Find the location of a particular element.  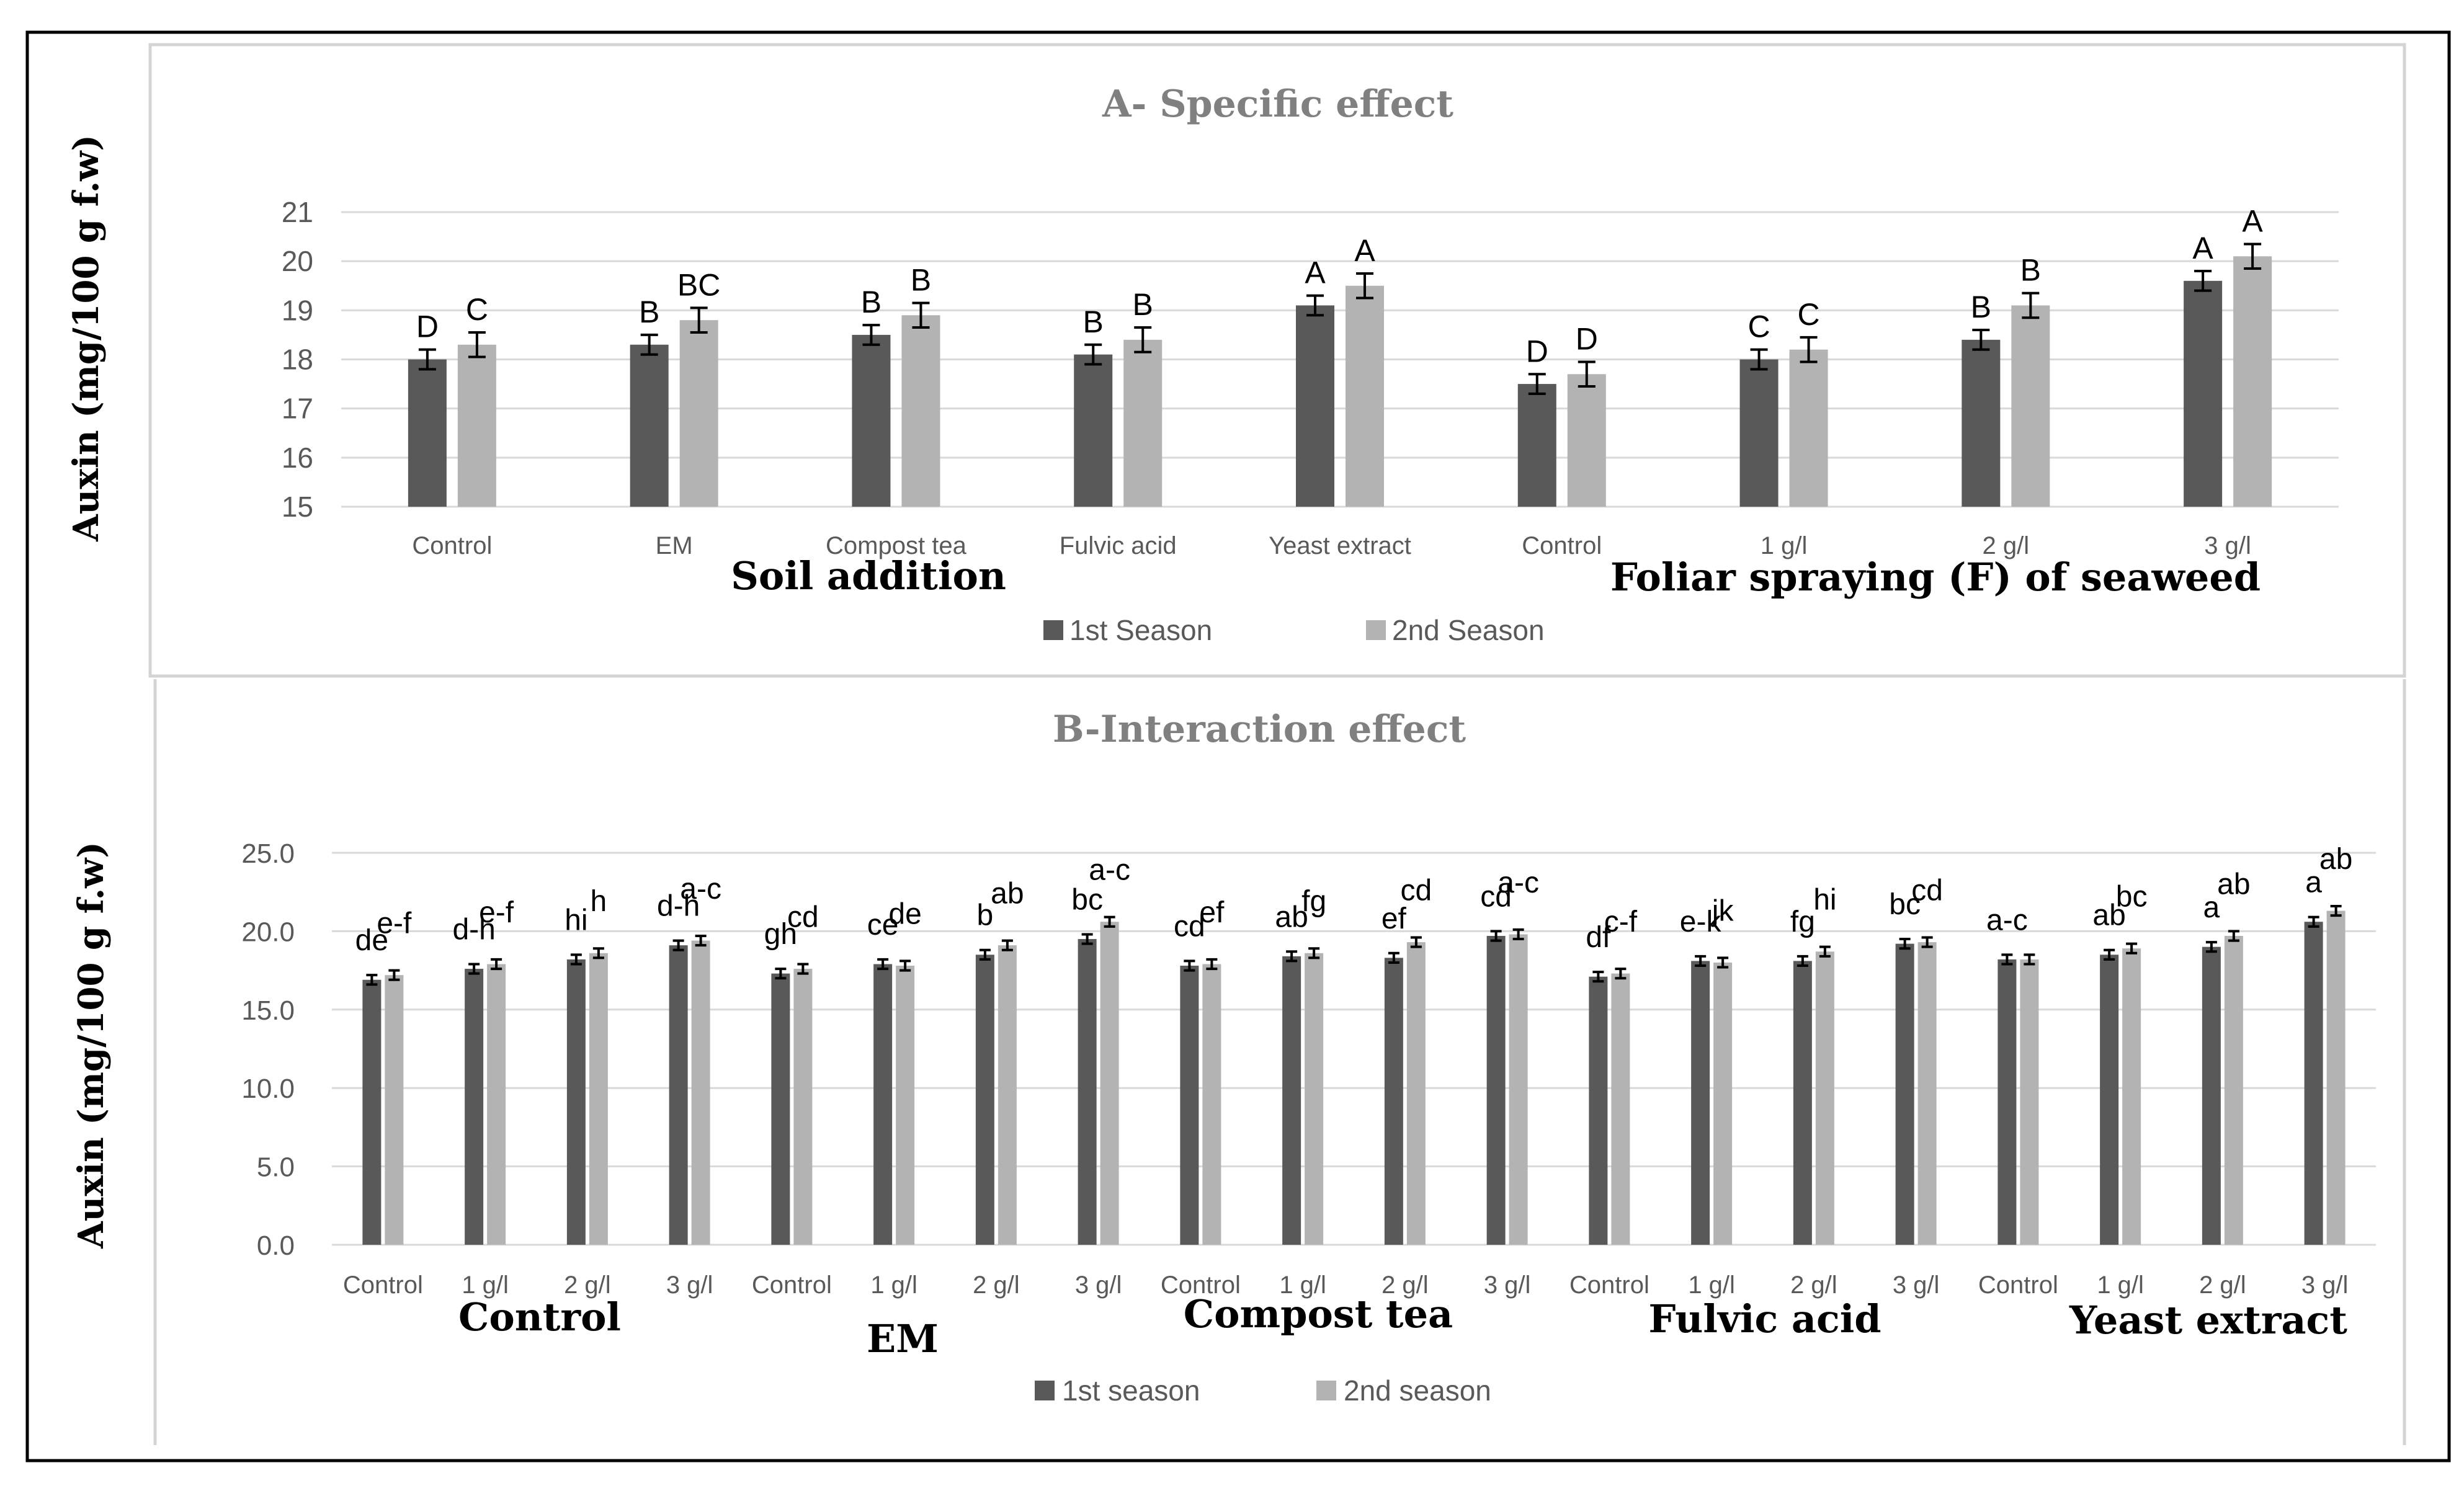

category-label: Compost tea is located at coordinates (896, 545).